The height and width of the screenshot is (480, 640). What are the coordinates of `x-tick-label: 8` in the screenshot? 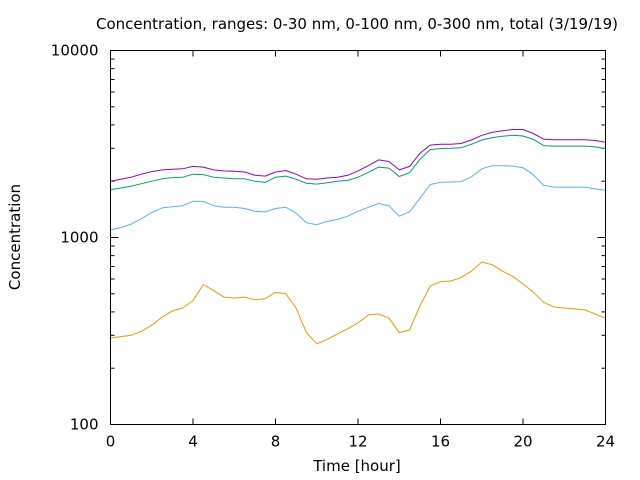 It's located at (276, 442).